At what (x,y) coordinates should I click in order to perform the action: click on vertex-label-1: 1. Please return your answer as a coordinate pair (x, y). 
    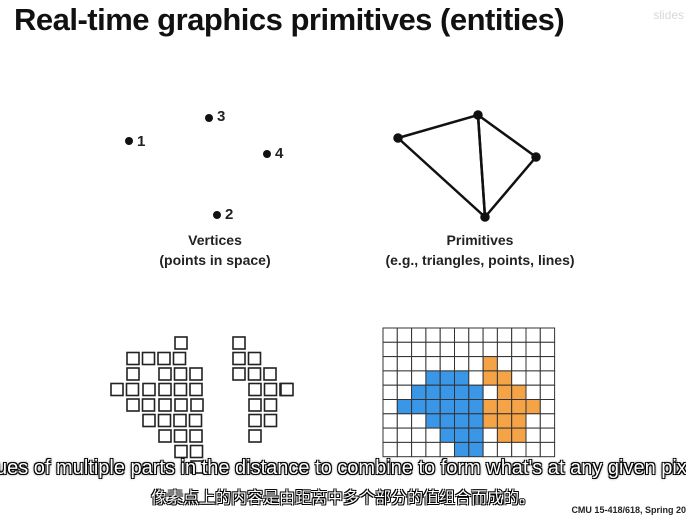
    Looking at the image, I should click on (141, 141).